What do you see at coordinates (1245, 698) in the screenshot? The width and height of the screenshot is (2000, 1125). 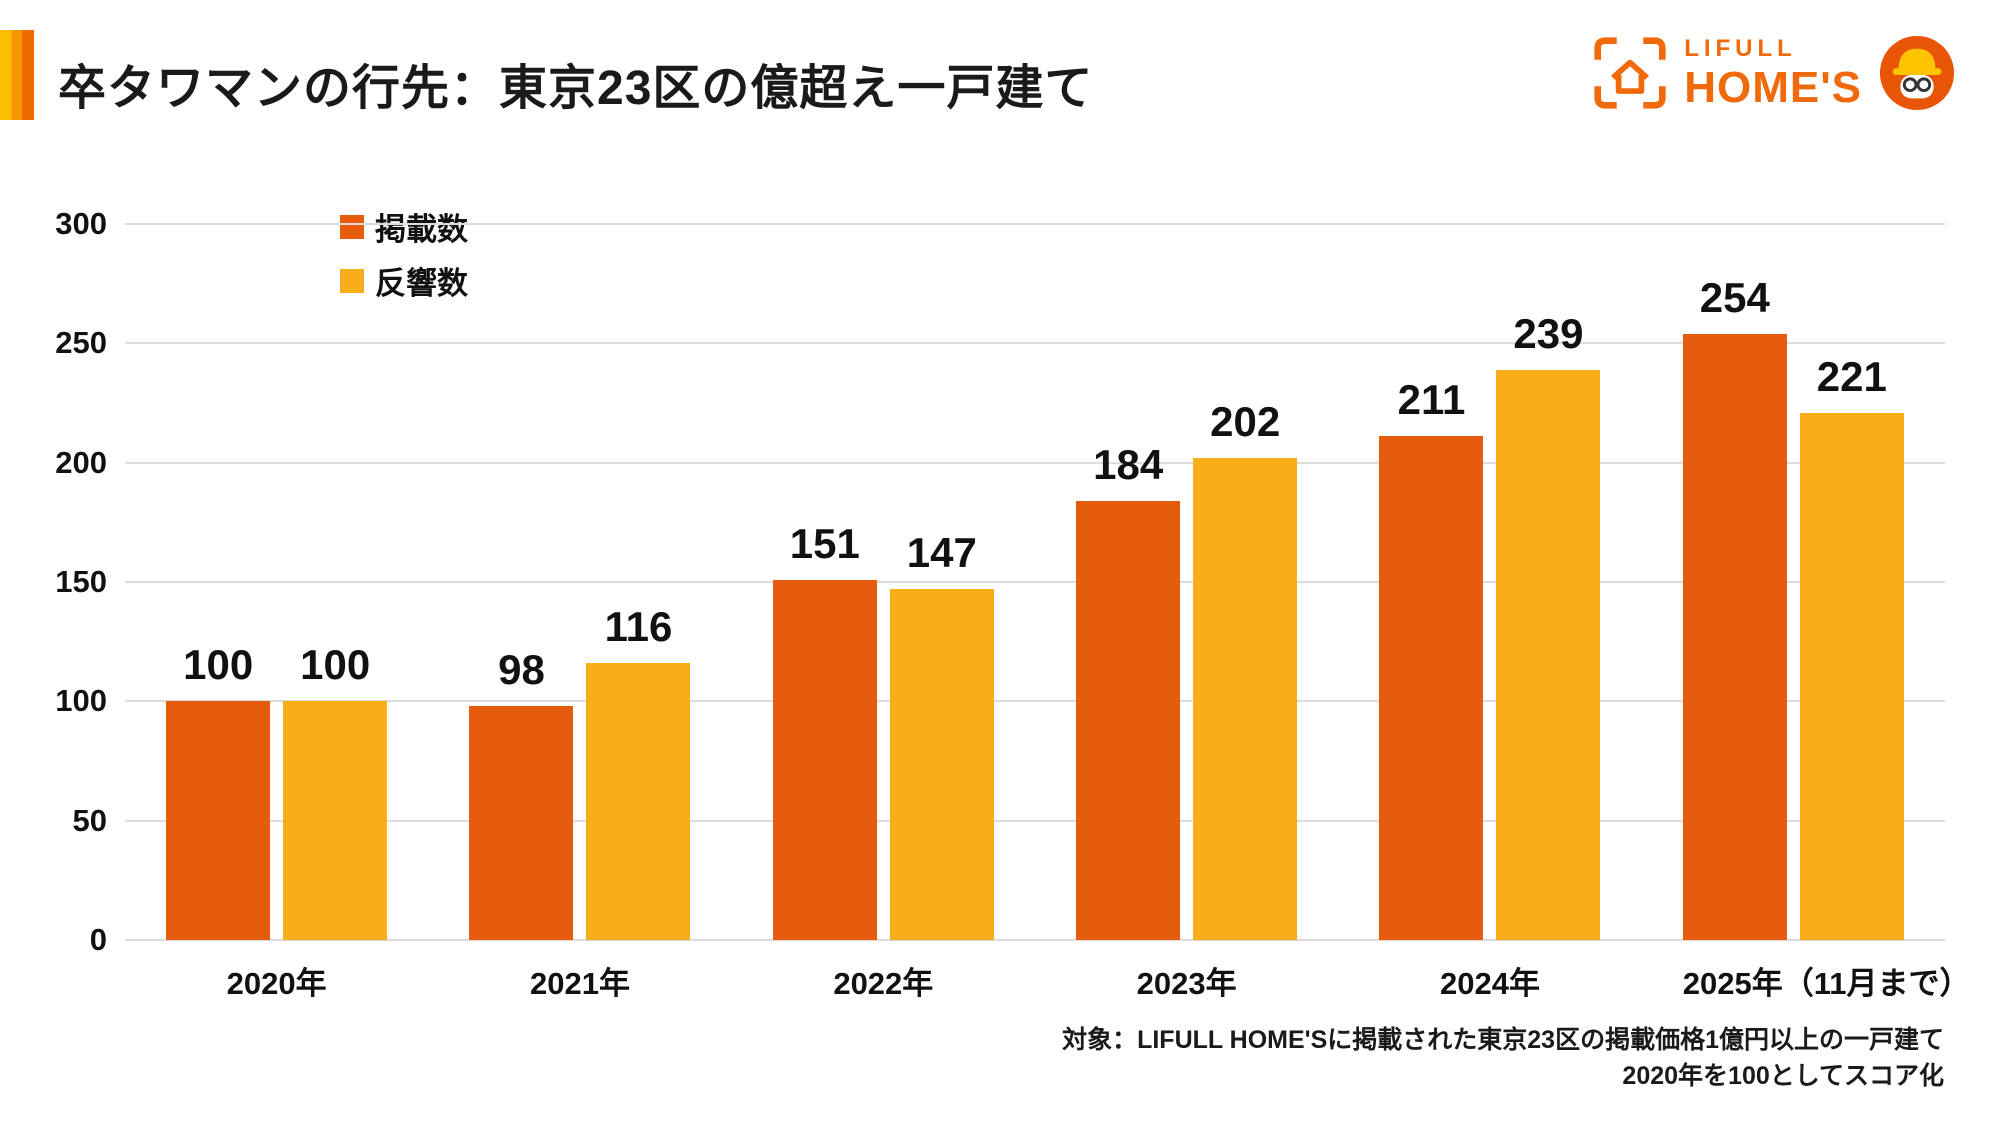 I see `bar-series2-2023年` at bounding box center [1245, 698].